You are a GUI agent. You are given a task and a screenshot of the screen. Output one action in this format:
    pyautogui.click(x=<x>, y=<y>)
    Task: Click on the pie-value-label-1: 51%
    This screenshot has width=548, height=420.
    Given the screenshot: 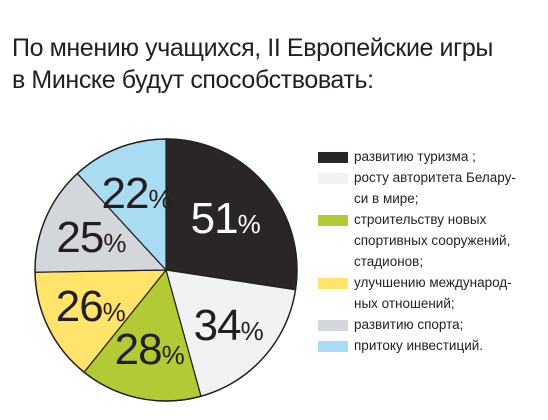 What is the action you would take?
    pyautogui.click(x=225, y=218)
    